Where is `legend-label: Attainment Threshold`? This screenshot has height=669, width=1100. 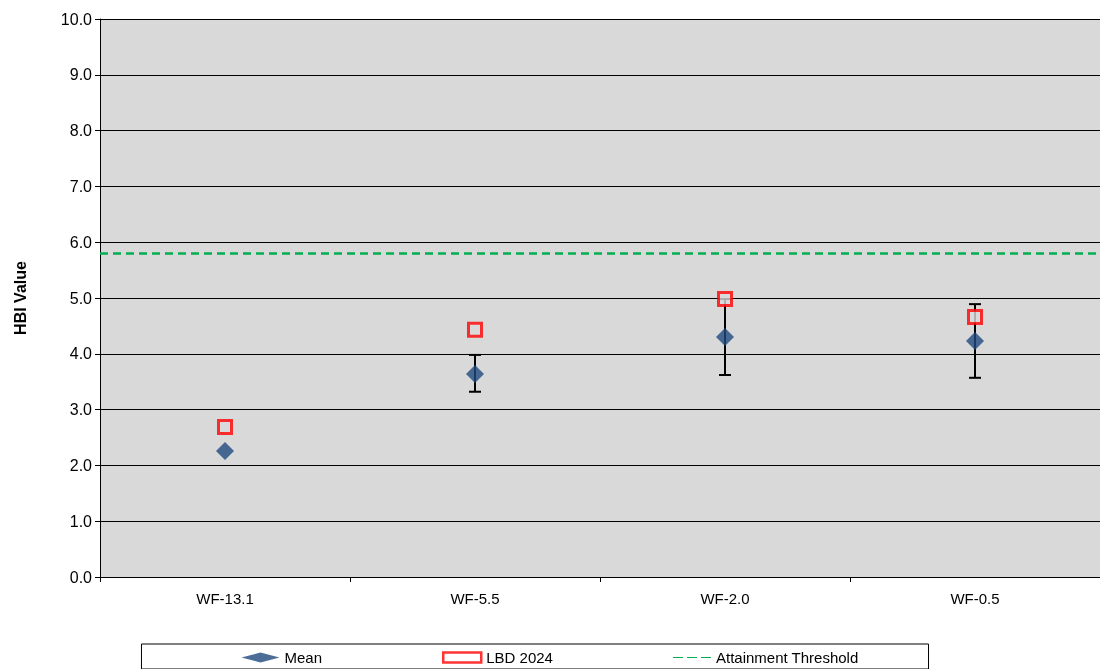
legend-label: Attainment Threshold is located at coordinates (787, 657).